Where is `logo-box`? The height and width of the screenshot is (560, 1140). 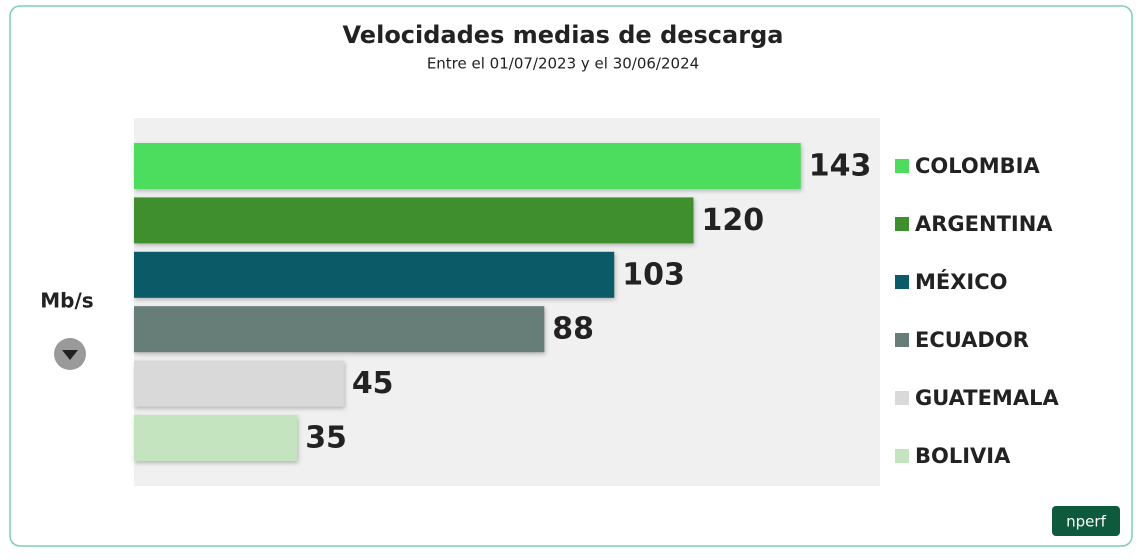
logo-box is located at coordinates (1086, 521).